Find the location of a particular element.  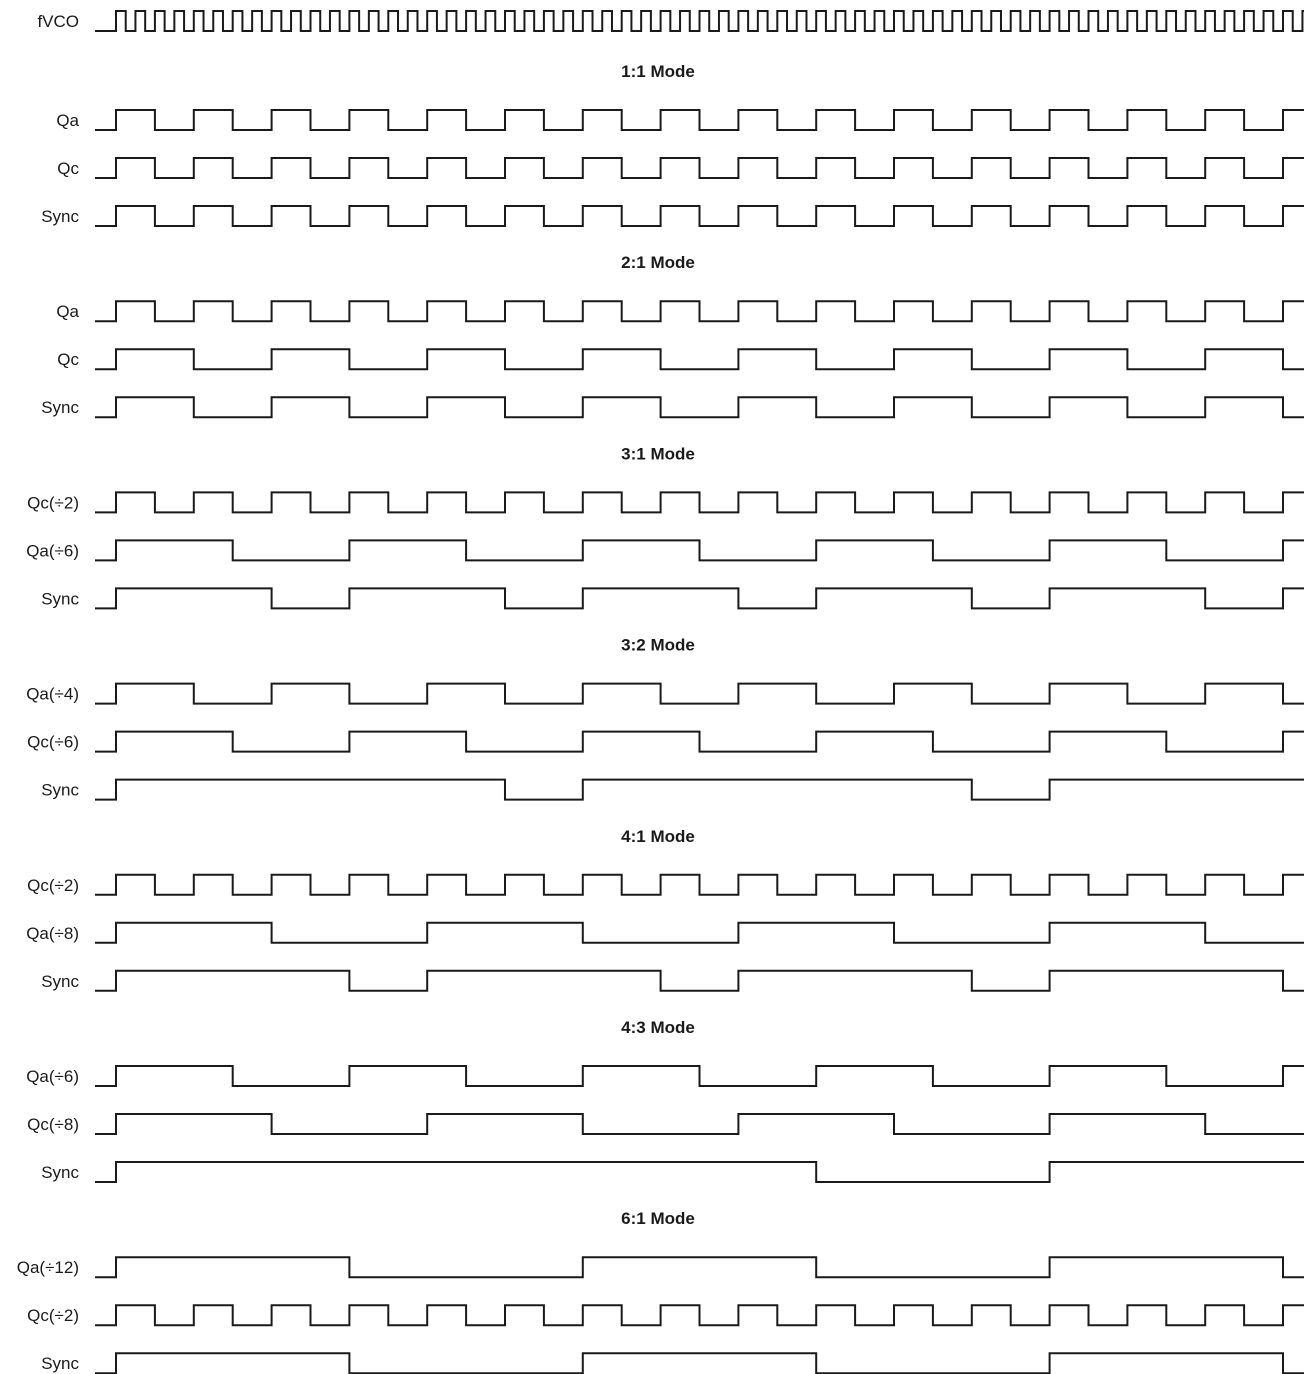

3-1-mode-qa-6-label: Qa(÷6) is located at coordinates (52, 550).